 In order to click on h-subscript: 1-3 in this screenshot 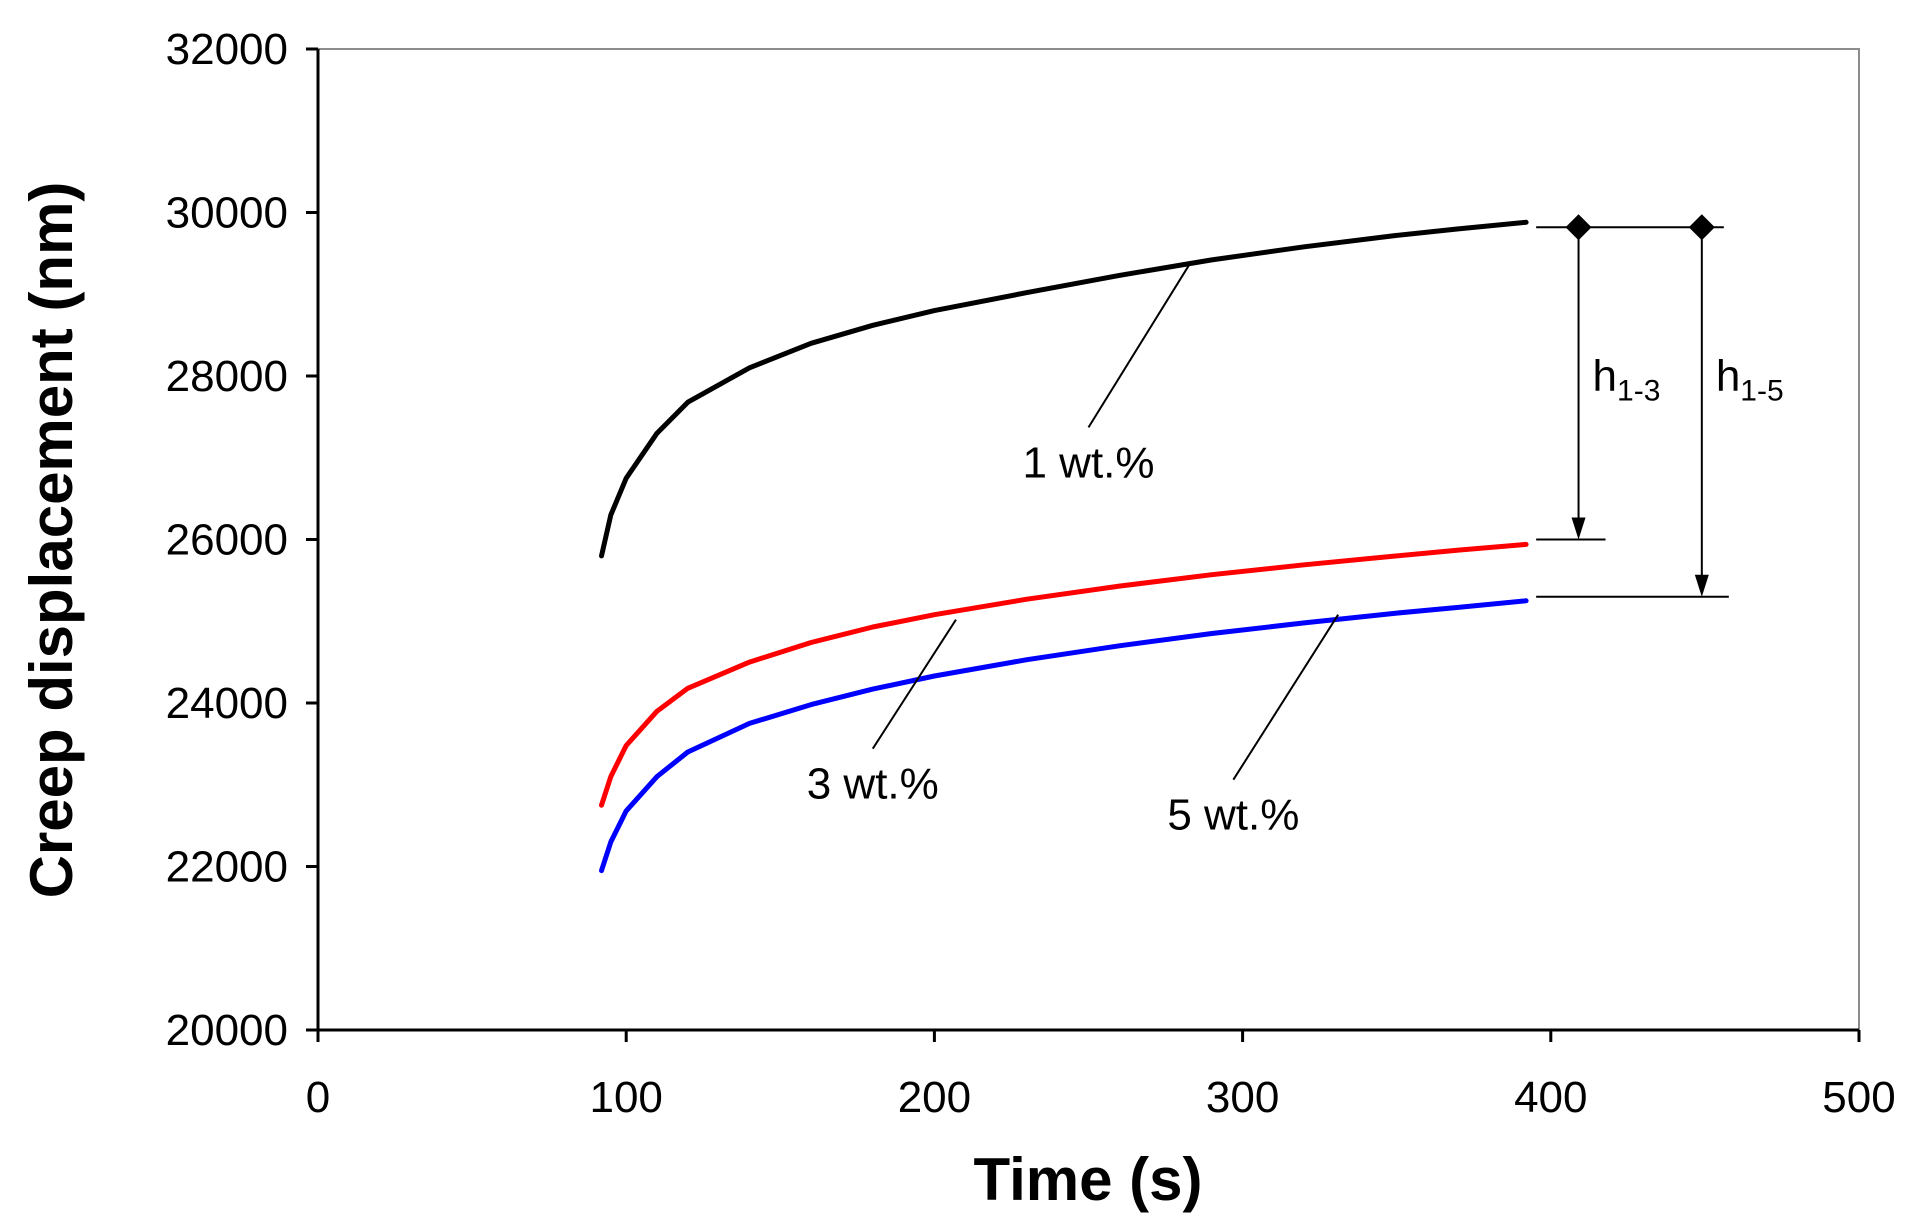, I will do `click(1638, 391)`.